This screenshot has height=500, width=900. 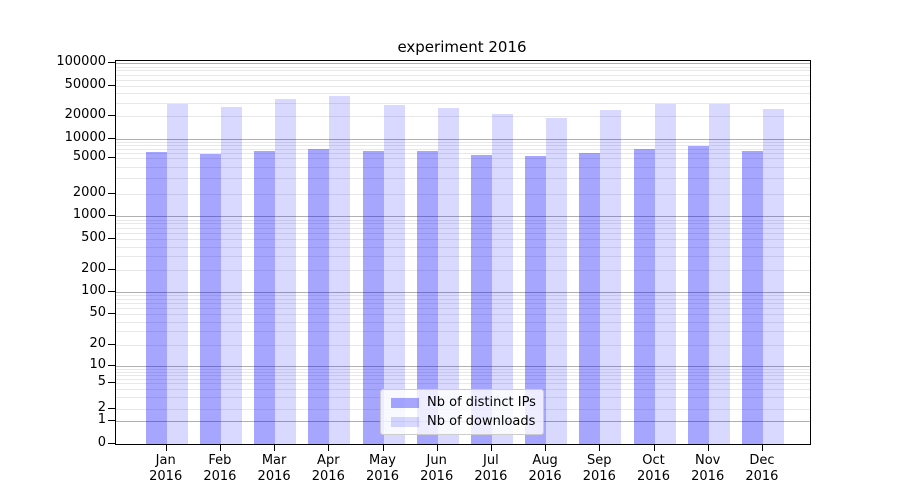 What do you see at coordinates (101, 442) in the screenshot?
I see `y-tick-label: 0` at bounding box center [101, 442].